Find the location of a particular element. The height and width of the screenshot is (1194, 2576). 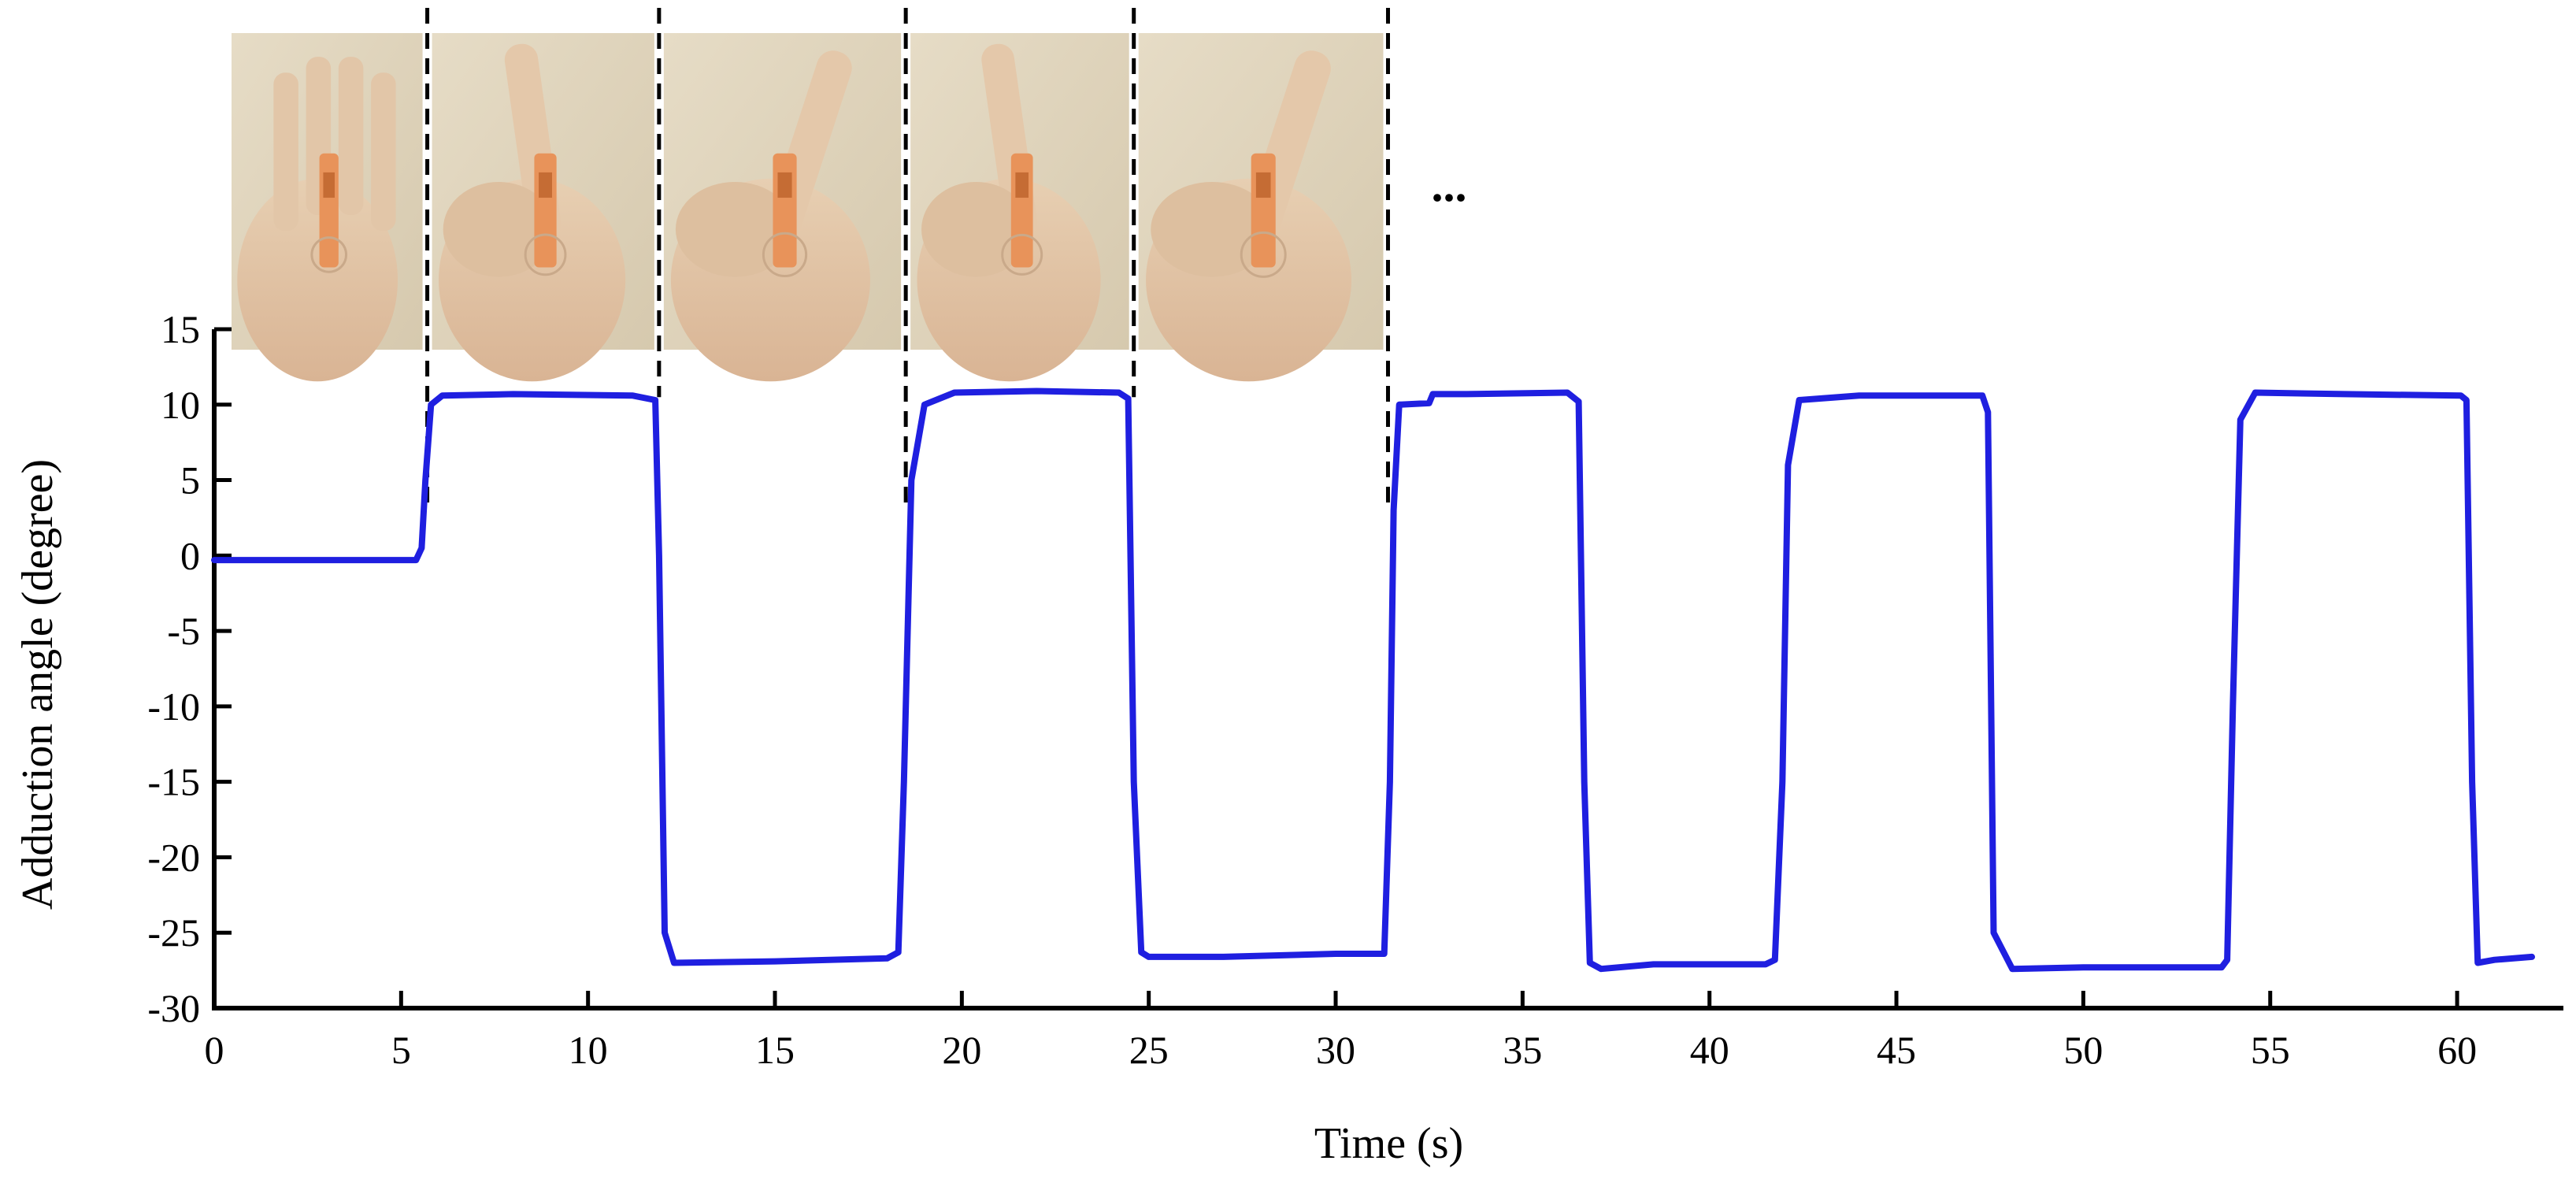

y-tick-label: 10 is located at coordinates (180, 405).